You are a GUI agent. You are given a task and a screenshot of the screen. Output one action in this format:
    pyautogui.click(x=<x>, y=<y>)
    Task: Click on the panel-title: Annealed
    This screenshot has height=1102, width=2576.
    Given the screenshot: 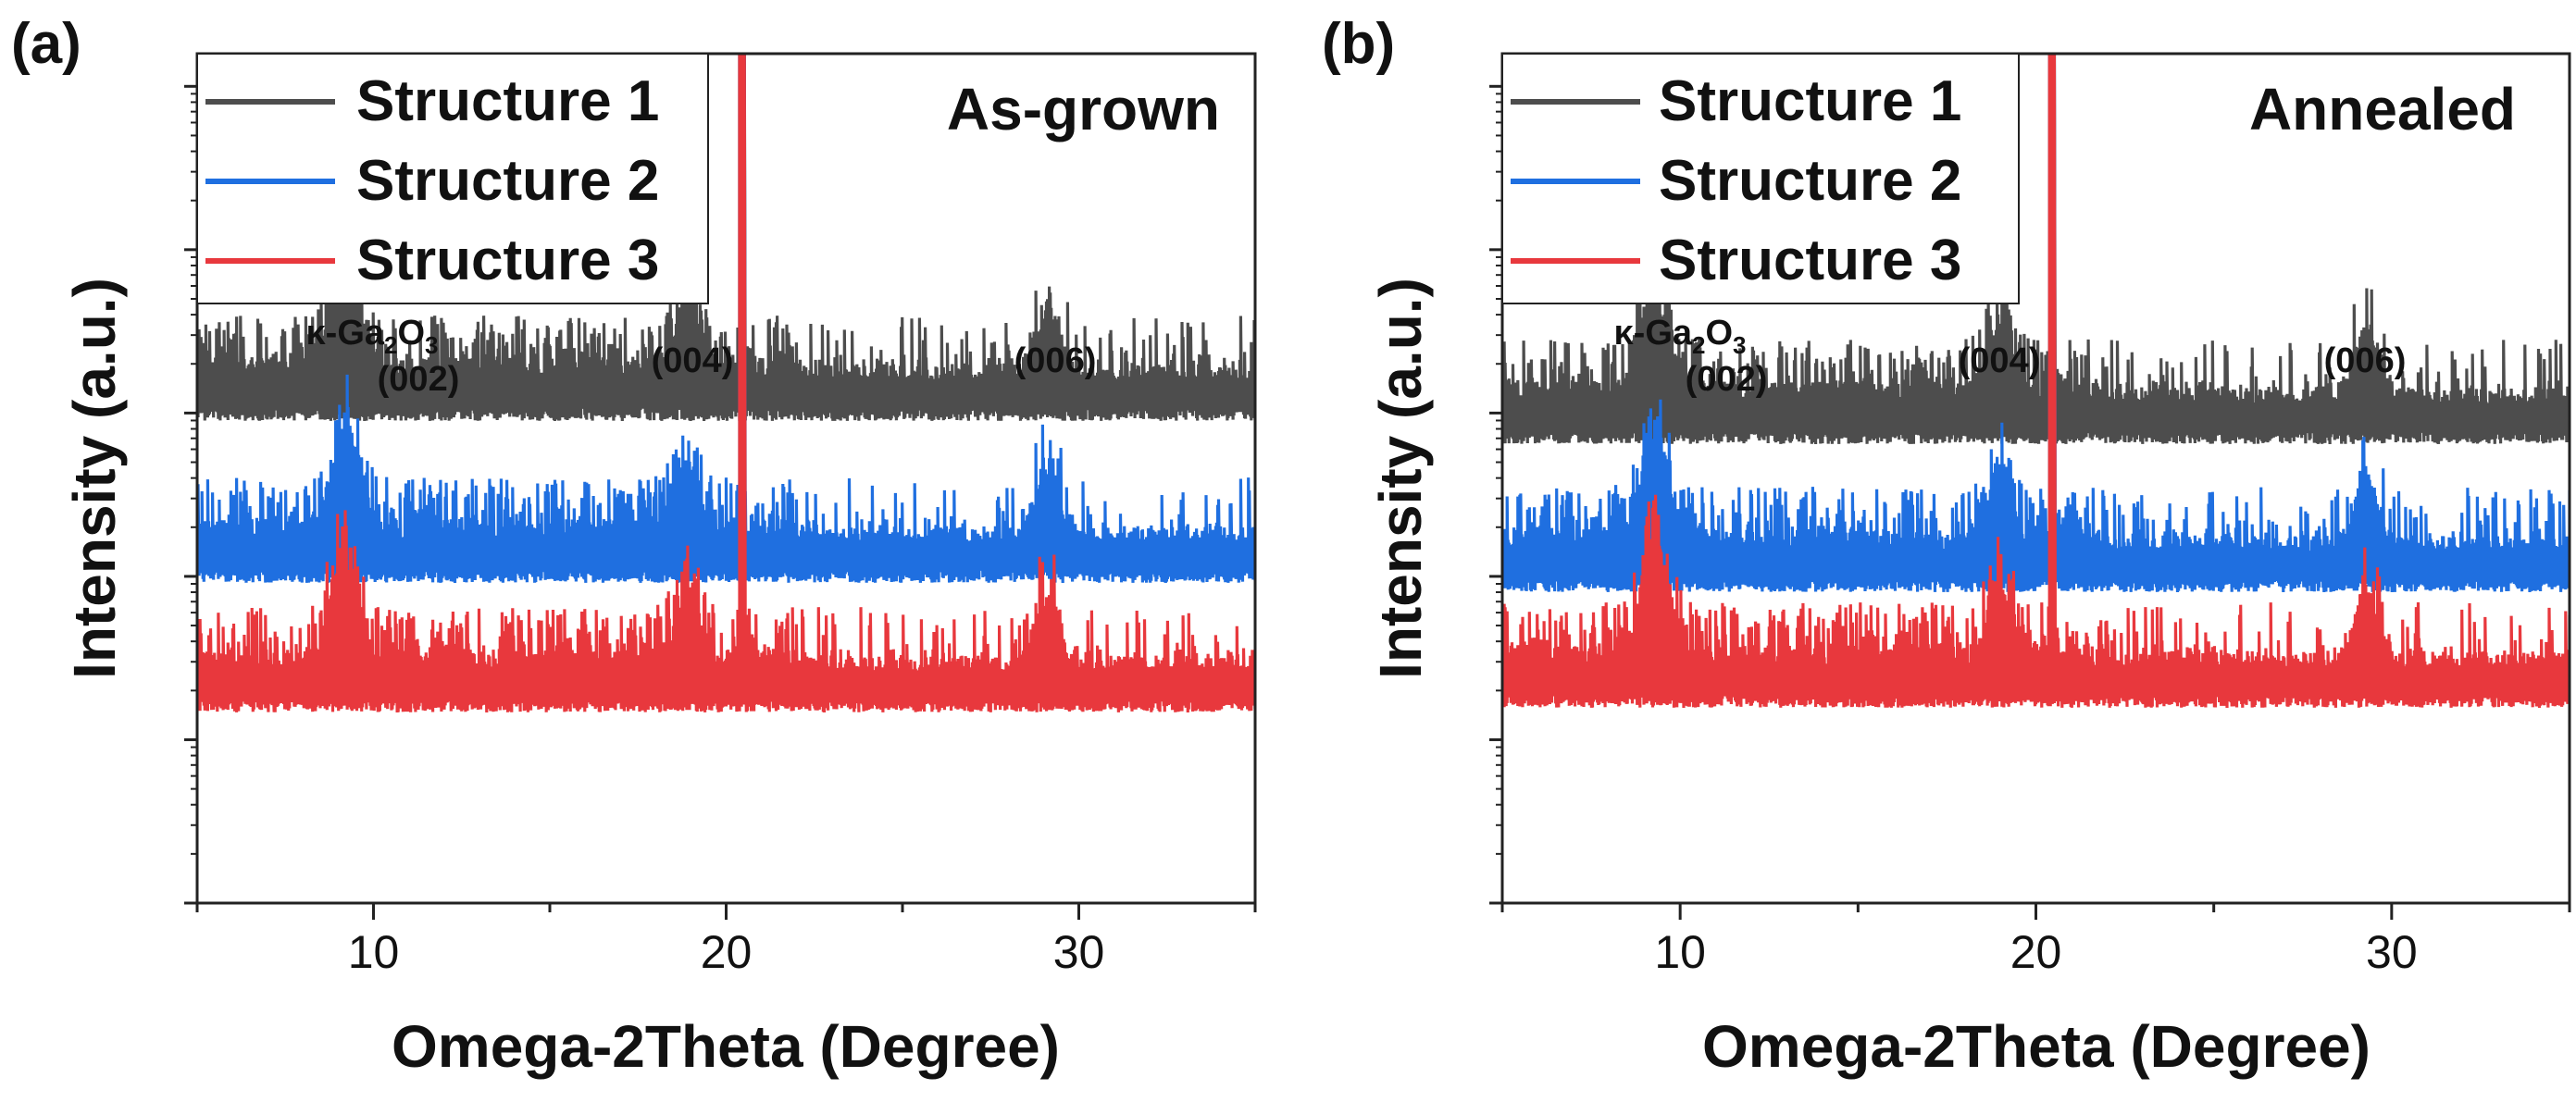 What is the action you would take?
    pyautogui.click(x=2382, y=109)
    